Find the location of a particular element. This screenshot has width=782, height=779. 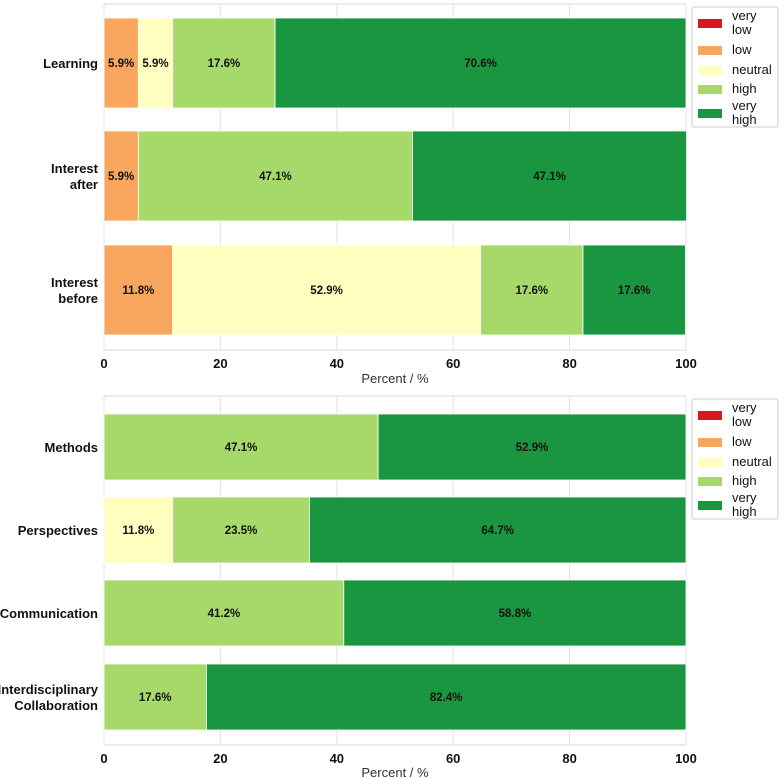

chart-1-x-tick-40: 40 is located at coordinates (337, 363).